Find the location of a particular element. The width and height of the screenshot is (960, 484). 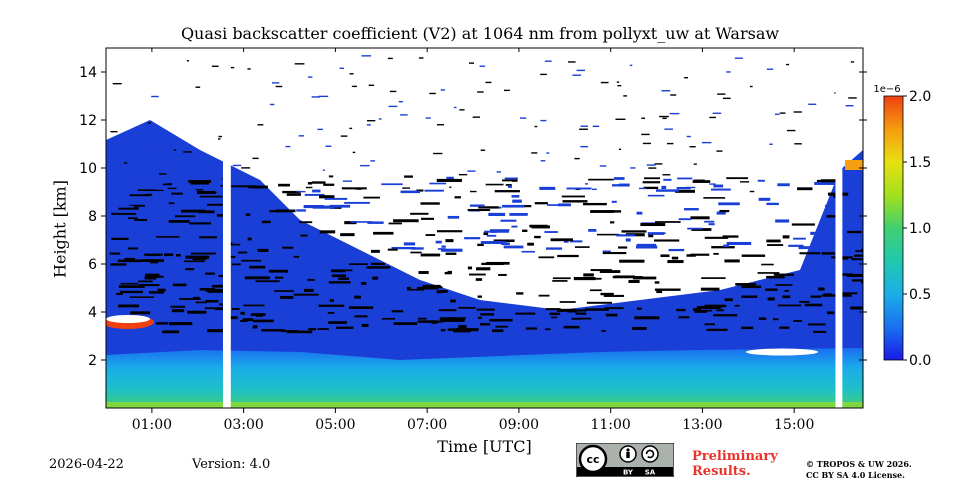

cc-license-badge: cc BY SA is located at coordinates (625, 460).